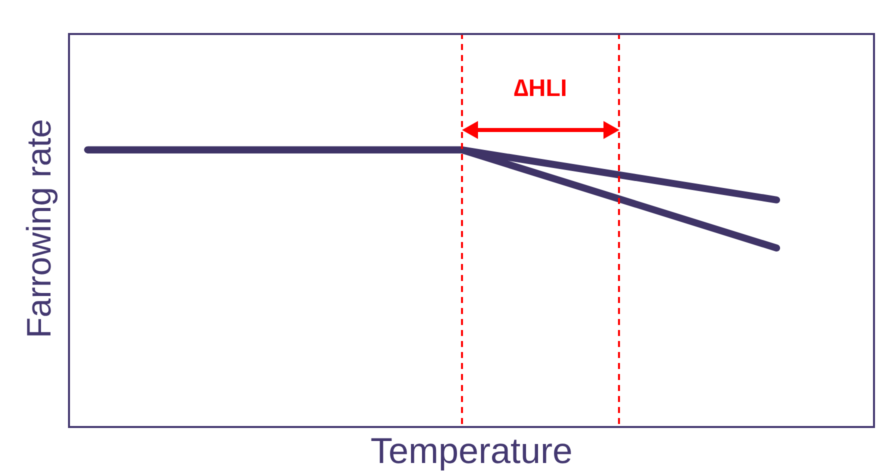  What do you see at coordinates (471, 451) in the screenshot?
I see `x-axis-title: Temperature` at bounding box center [471, 451].